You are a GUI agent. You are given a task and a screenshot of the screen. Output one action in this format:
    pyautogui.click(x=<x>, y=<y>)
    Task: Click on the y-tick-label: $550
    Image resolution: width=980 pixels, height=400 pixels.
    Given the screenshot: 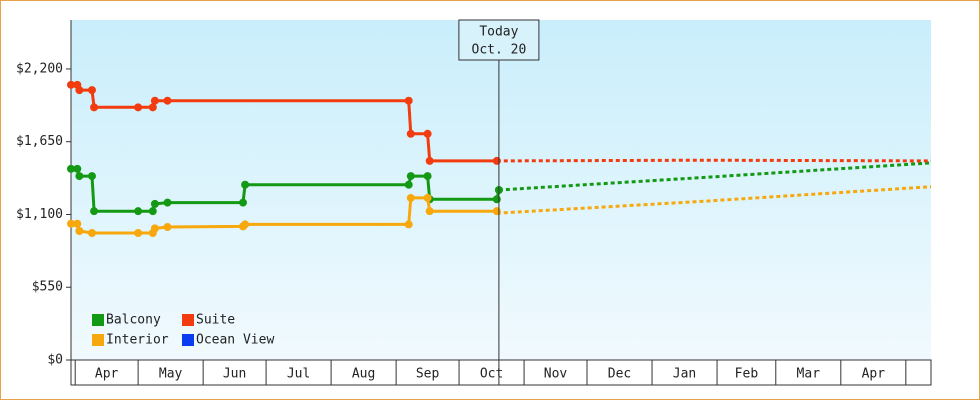 What is the action you would take?
    pyautogui.click(x=47, y=287)
    